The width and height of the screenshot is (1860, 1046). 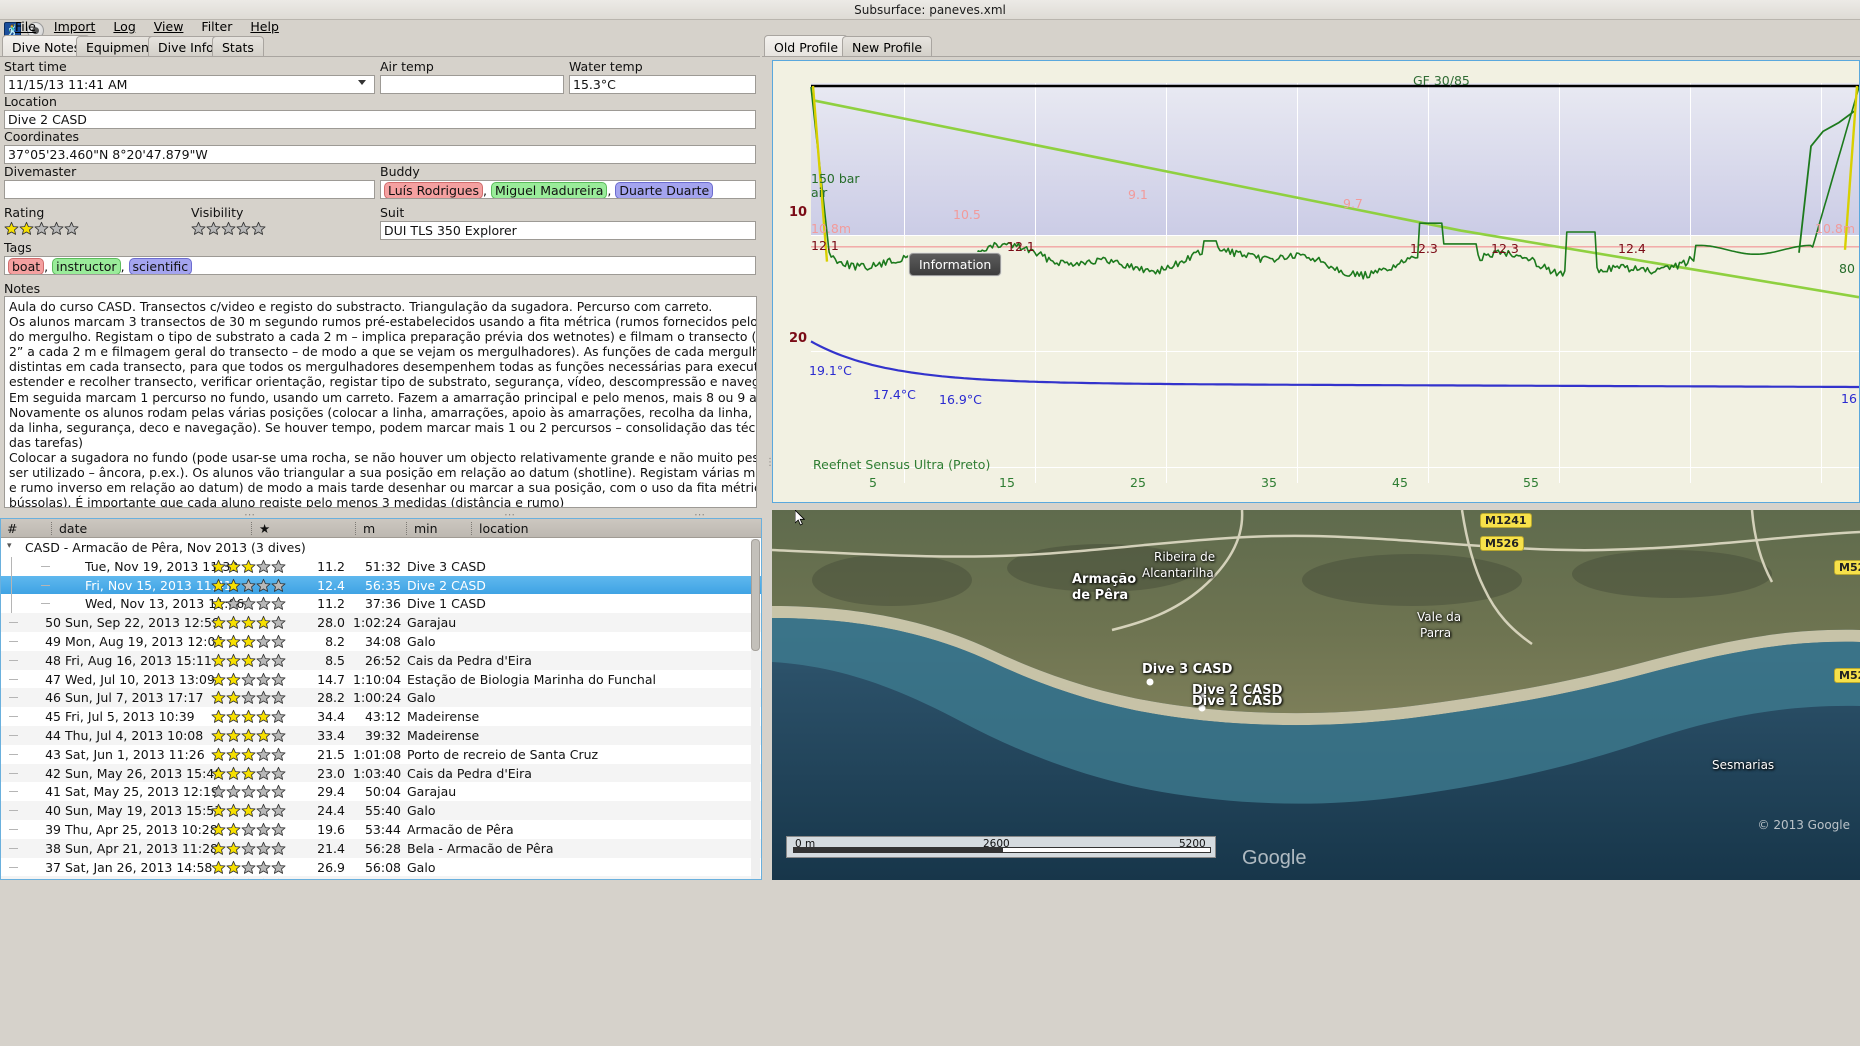 What do you see at coordinates (120, 46) in the screenshot?
I see `tab-equipment: Equipment` at bounding box center [120, 46].